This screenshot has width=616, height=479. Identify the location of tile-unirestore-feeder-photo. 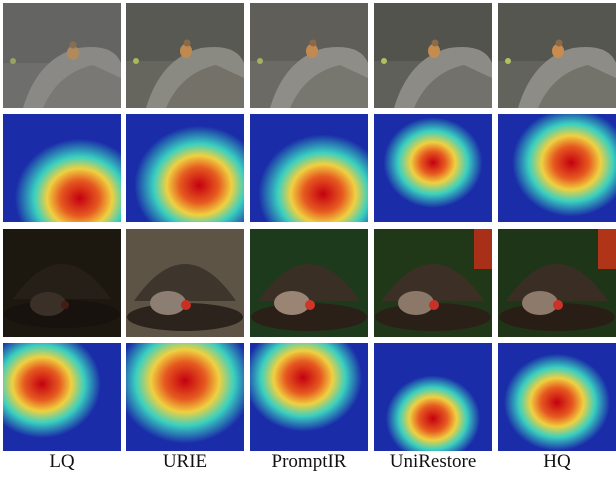
(433, 283).